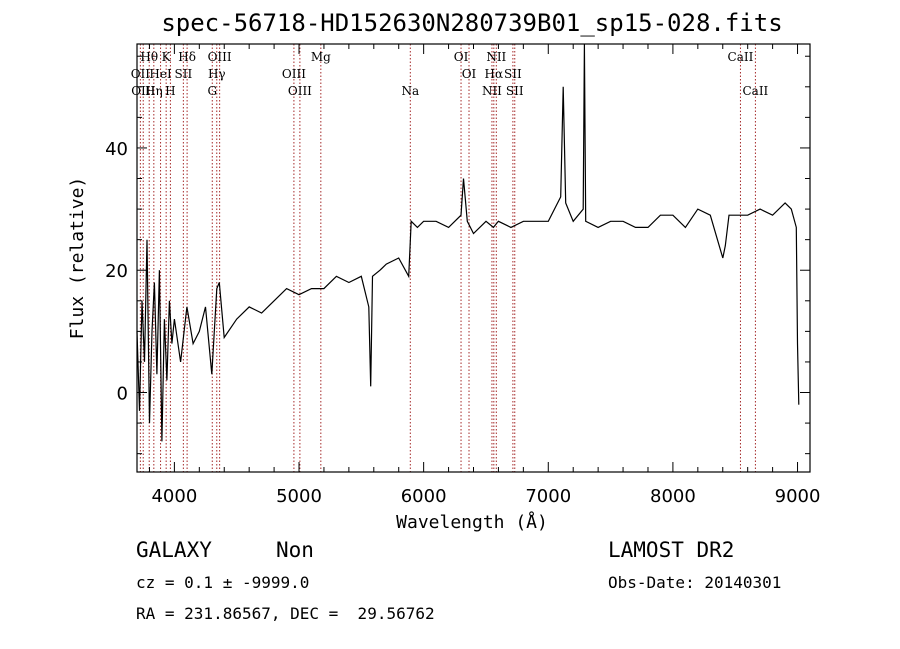 The image size is (900, 649). I want to click on y-tick-label: 0, so click(122, 394).